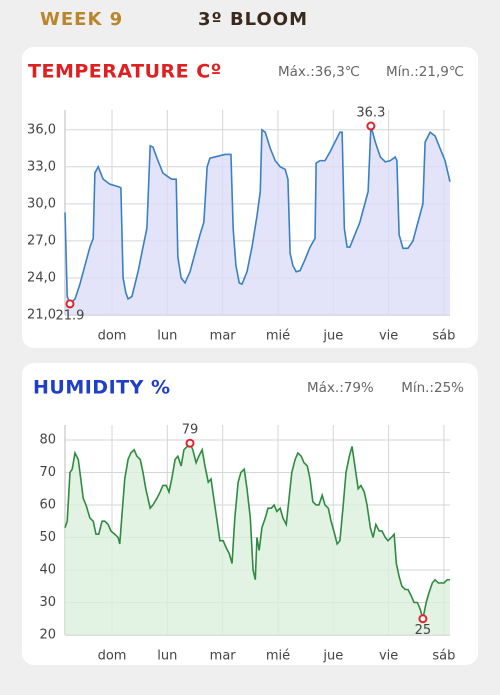 Image resolution: width=500 pixels, height=695 pixels. I want to click on stage-label: 3º BLOOM, so click(253, 19).